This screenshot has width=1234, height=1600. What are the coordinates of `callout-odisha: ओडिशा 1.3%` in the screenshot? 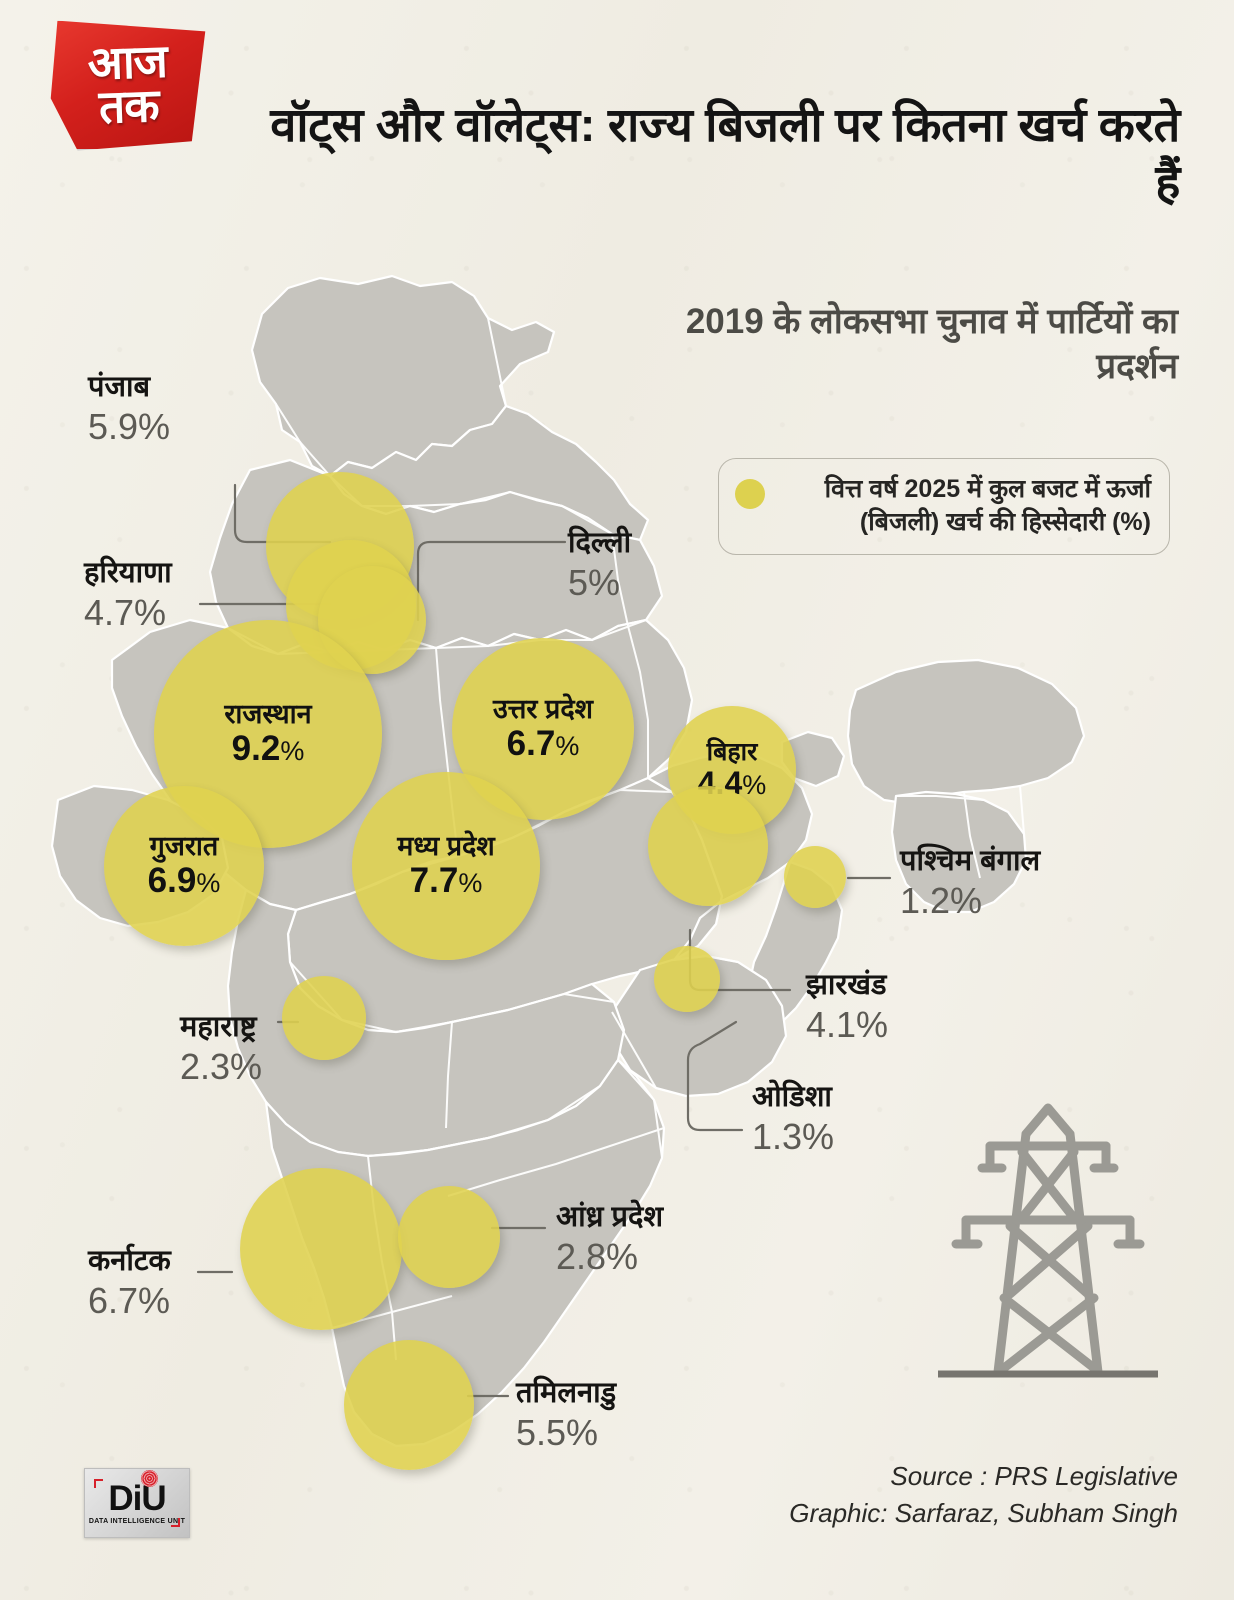 It's located at (793, 1117).